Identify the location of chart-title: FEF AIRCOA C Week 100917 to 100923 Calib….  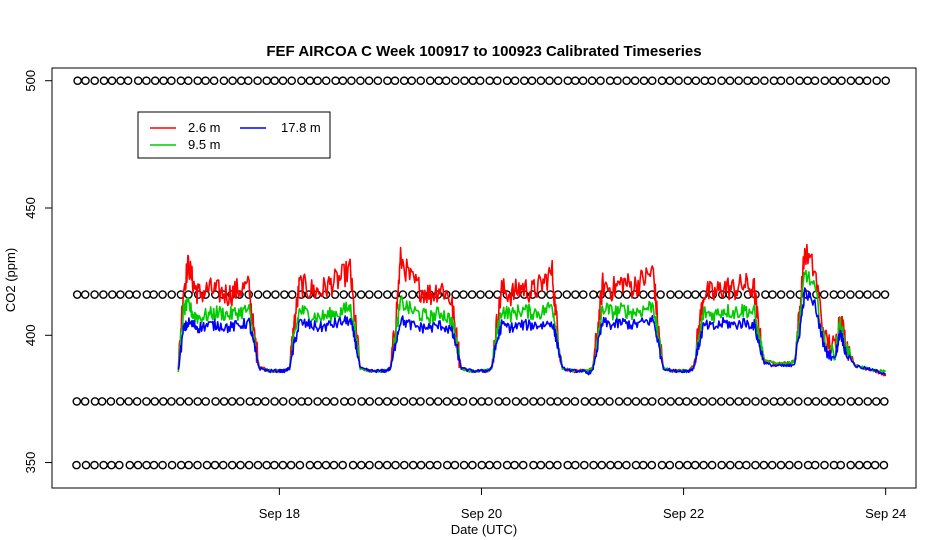
(483, 51).